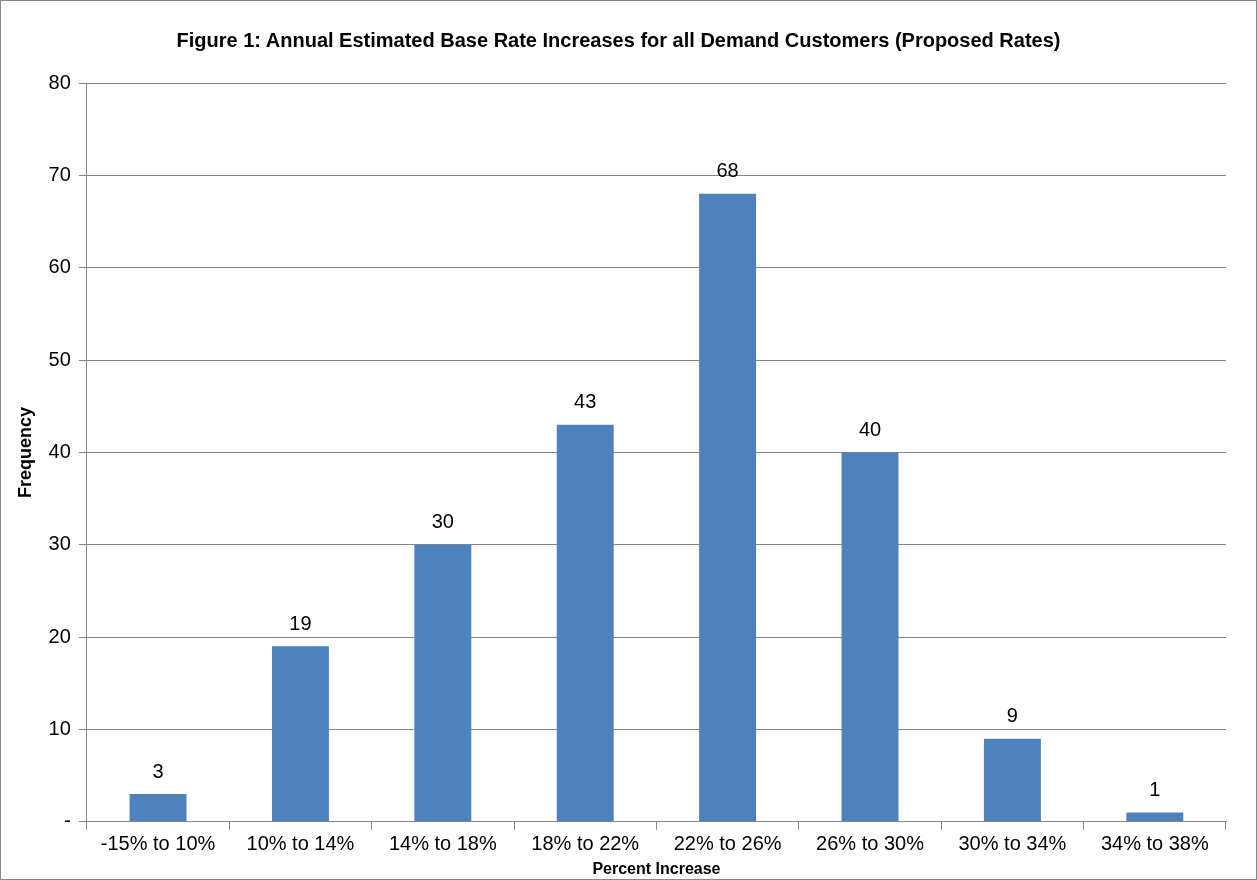 The height and width of the screenshot is (880, 1257). Describe the element at coordinates (1012, 715) in the screenshot. I see `data-label: 9` at that location.